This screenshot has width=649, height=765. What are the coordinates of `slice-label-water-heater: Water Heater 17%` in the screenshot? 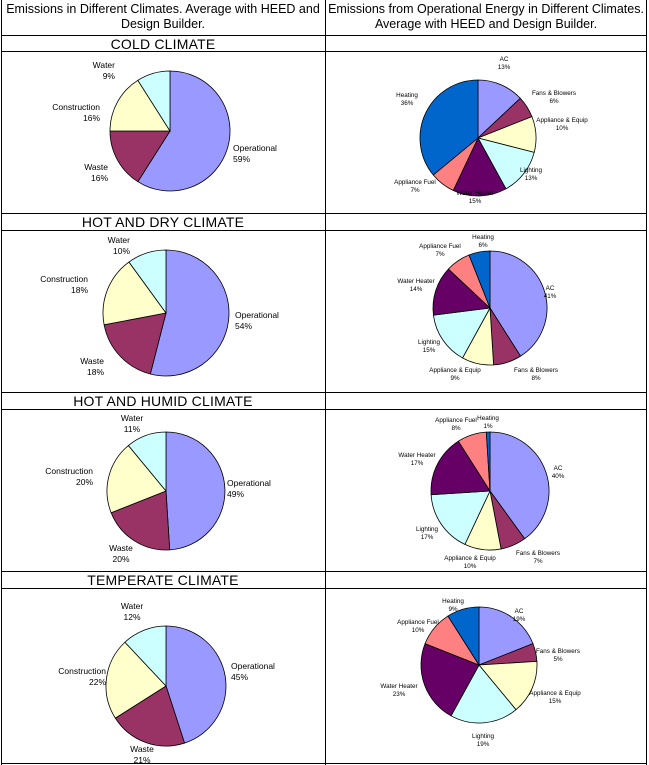 It's located at (416, 459).